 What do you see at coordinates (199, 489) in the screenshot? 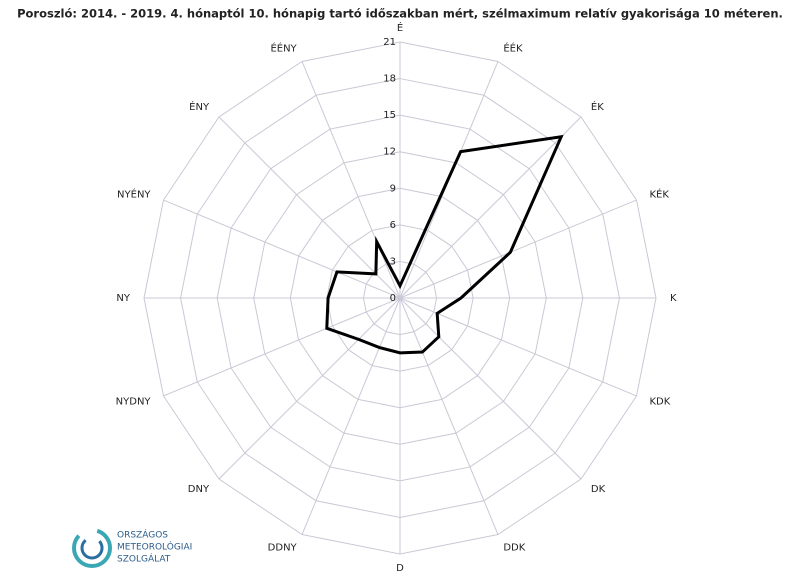
I see `category-label: DNY` at bounding box center [199, 489].